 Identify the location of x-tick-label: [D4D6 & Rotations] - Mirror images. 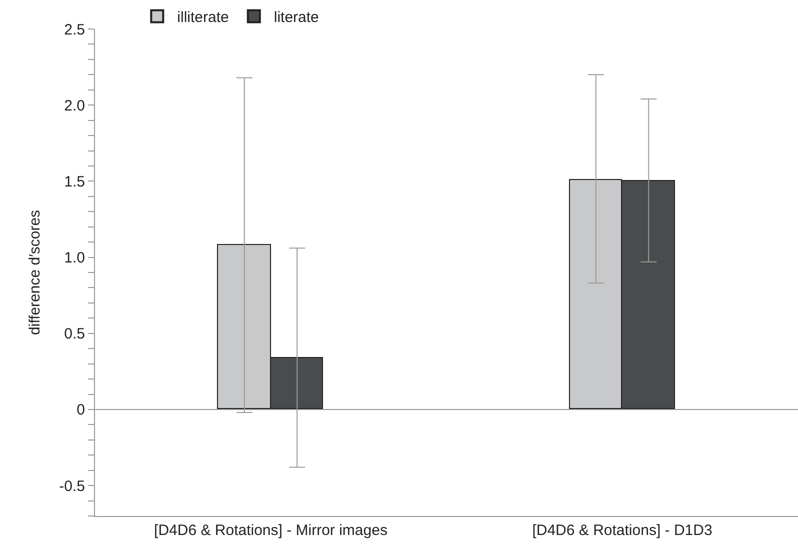
(271, 530).